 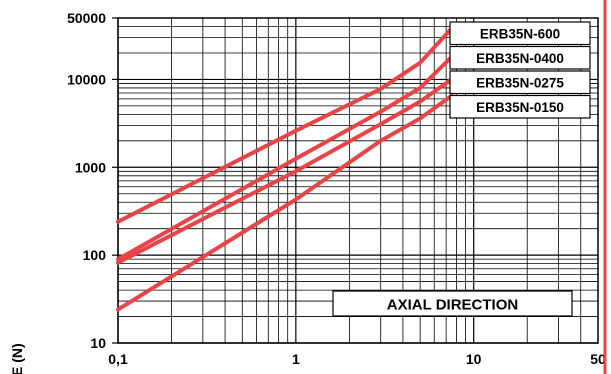 I want to click on annotation-label: AXIAL DIRECTION, so click(x=452, y=305).